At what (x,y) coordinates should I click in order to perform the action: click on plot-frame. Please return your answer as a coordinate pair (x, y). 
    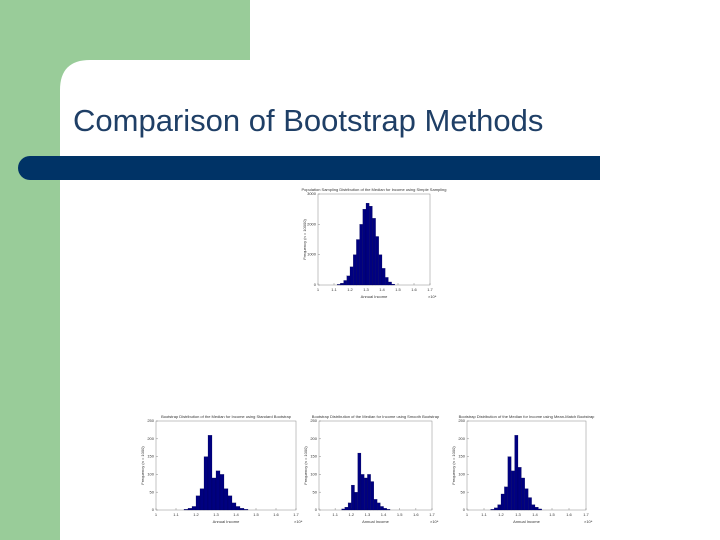
    Looking at the image, I should click on (375, 465).